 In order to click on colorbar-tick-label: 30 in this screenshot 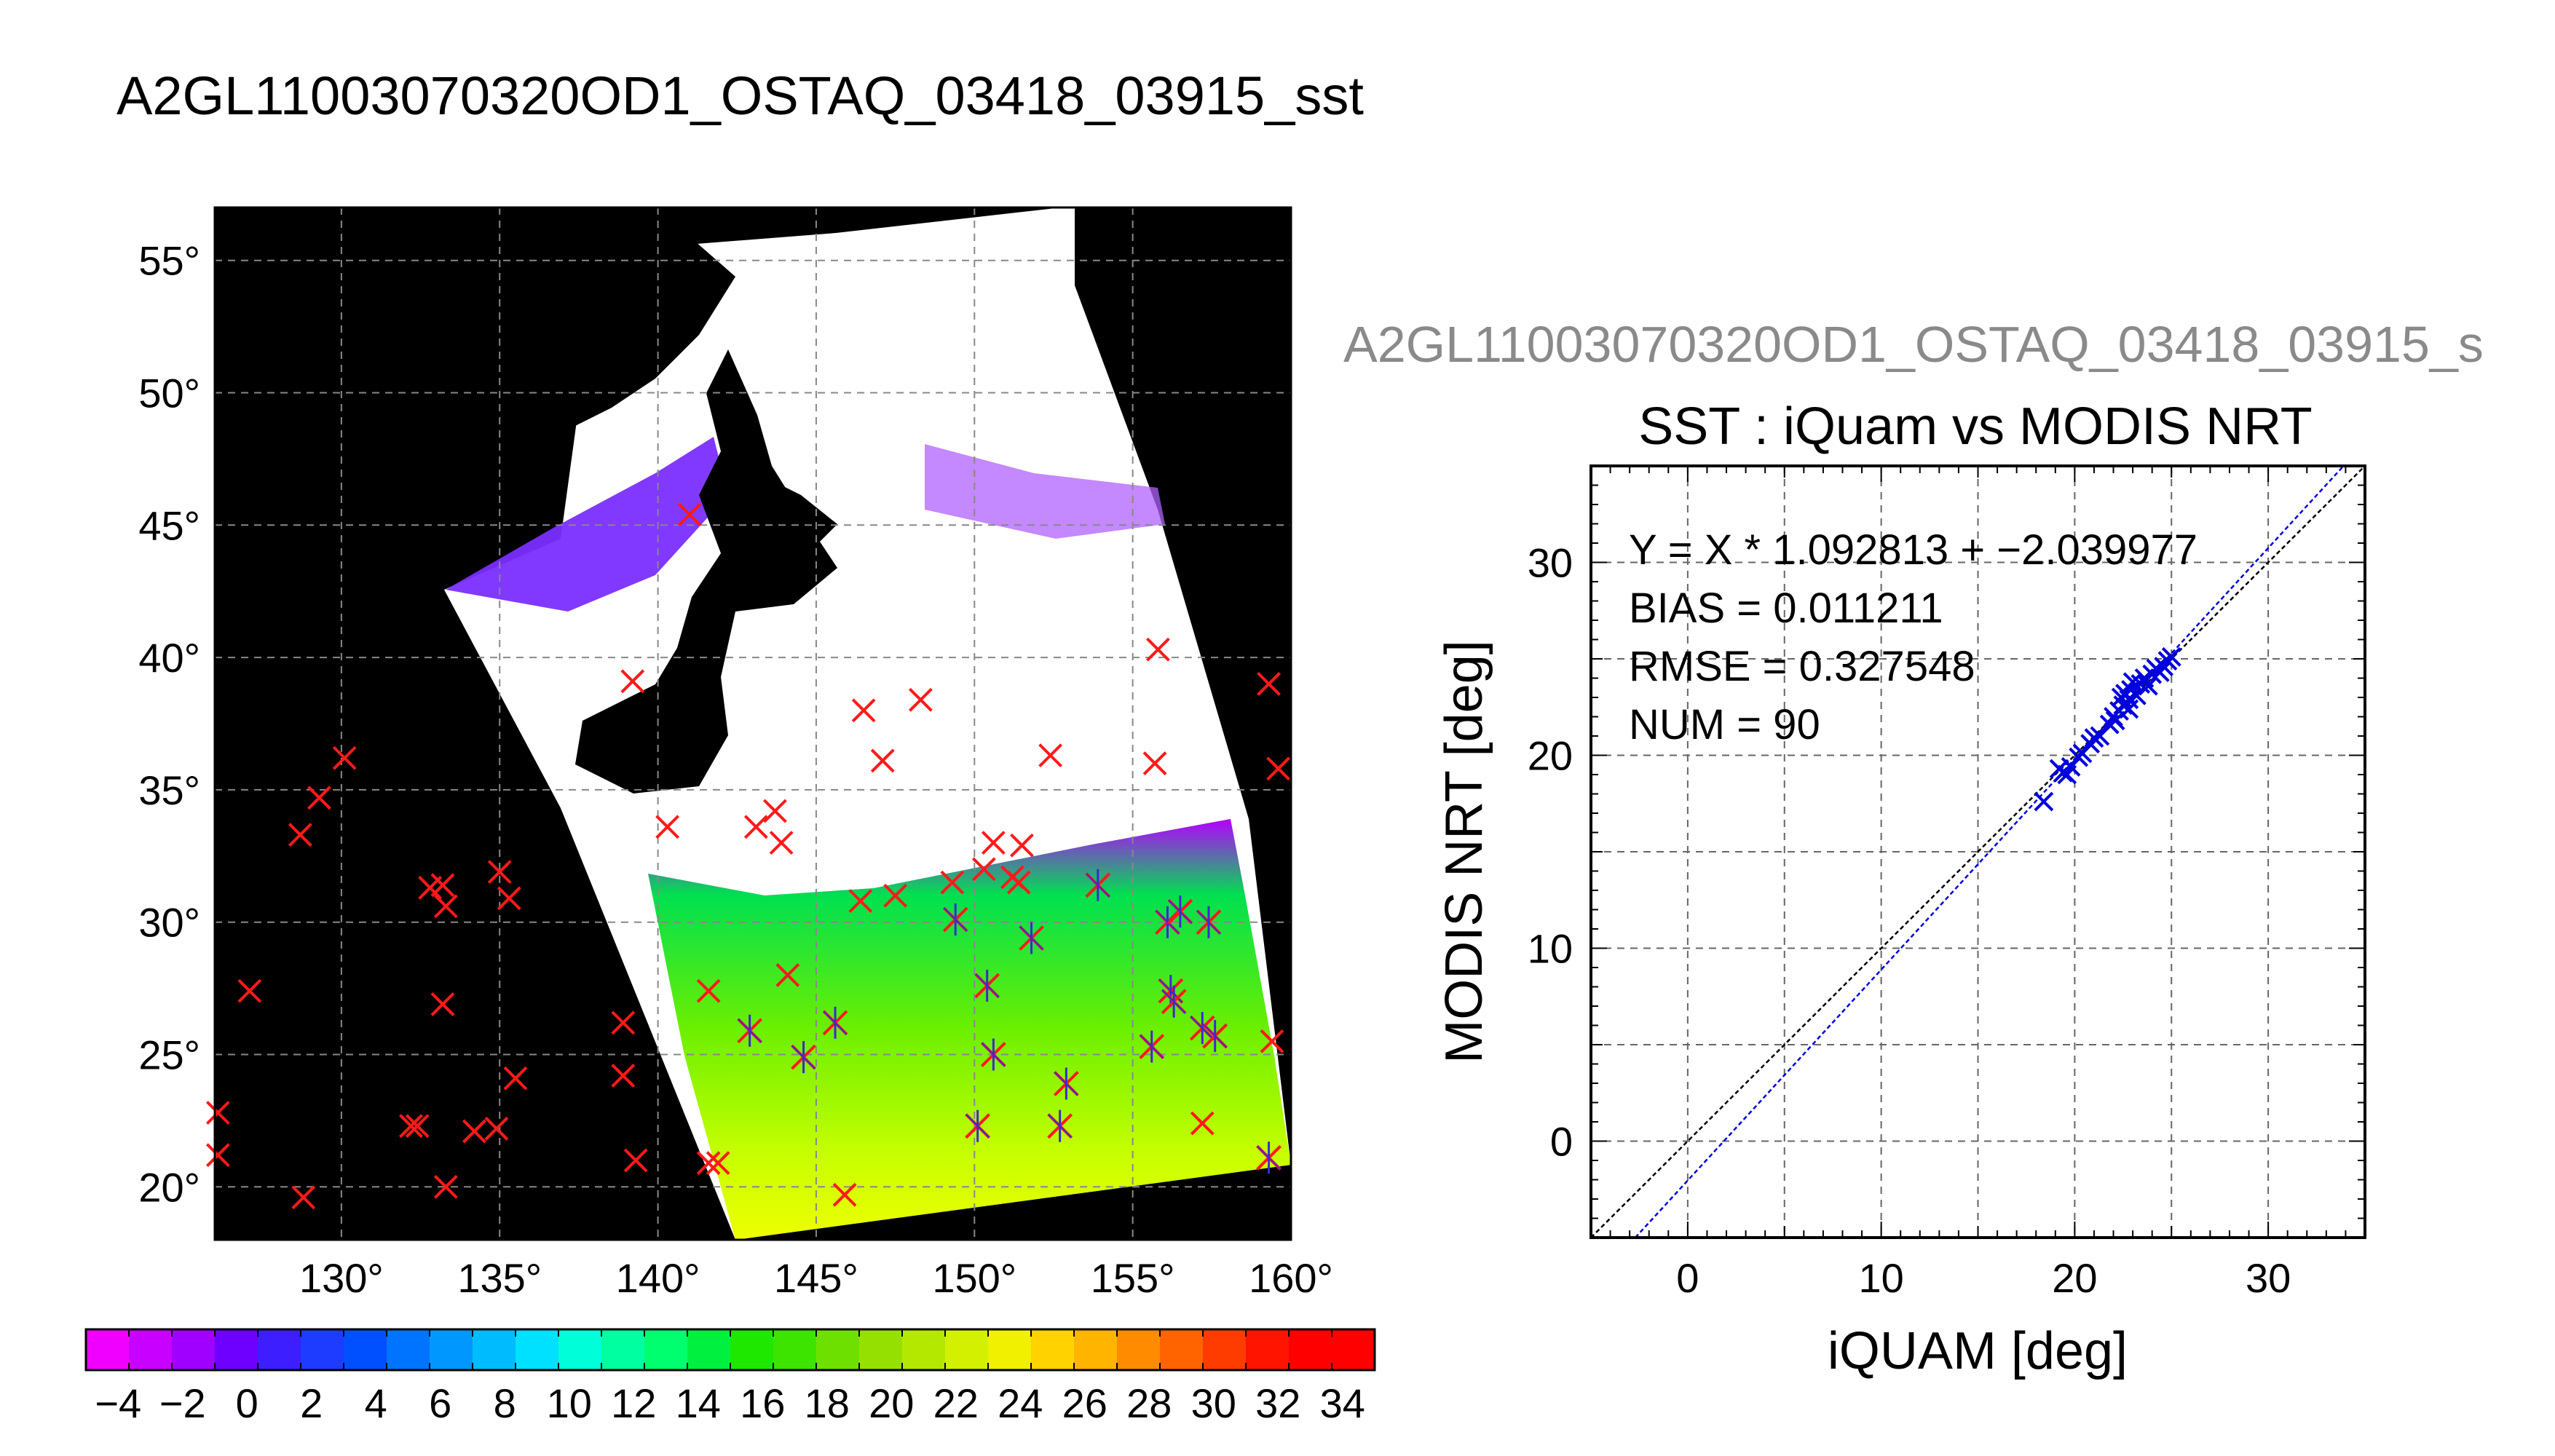, I will do `click(1213, 1403)`.